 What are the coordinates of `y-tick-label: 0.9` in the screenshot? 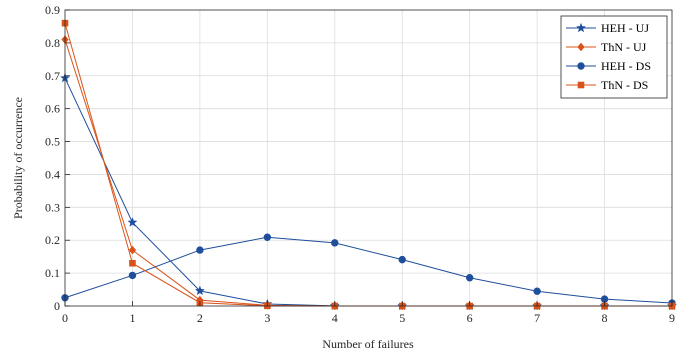 It's located at (52, 10).